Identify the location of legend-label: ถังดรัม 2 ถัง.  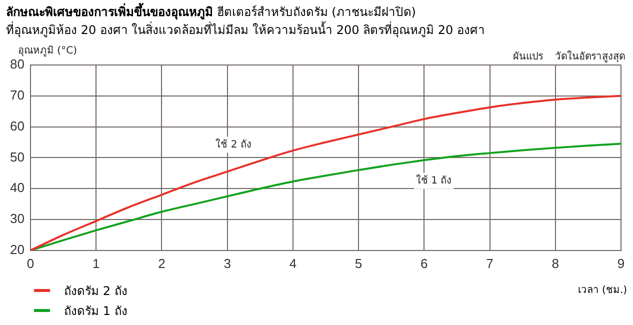
(95, 291).